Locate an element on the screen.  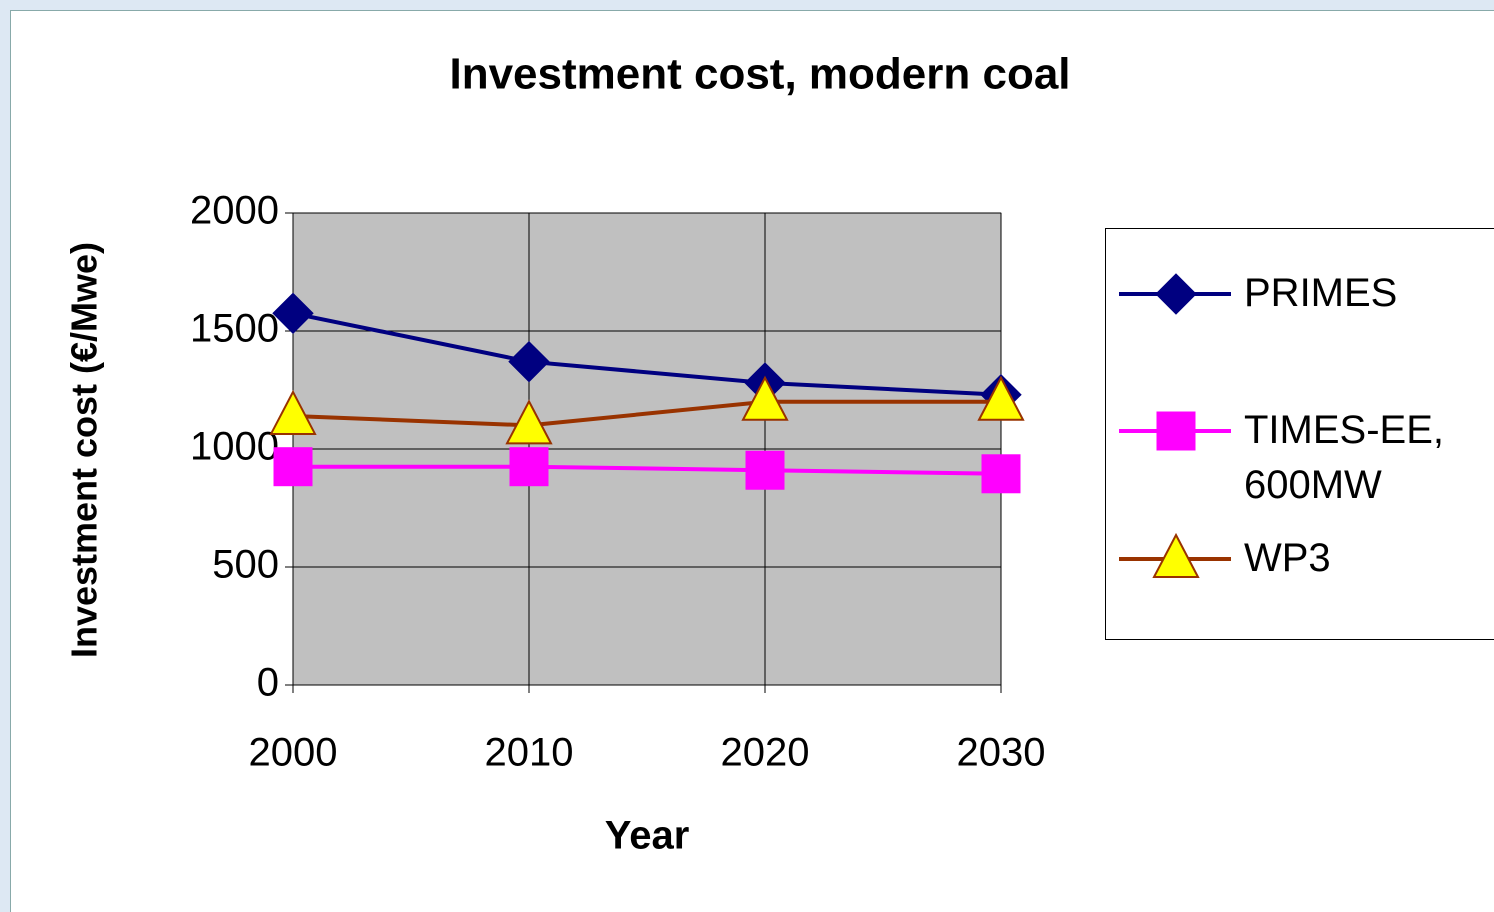
legend-label: PRIMES is located at coordinates (1321, 293).